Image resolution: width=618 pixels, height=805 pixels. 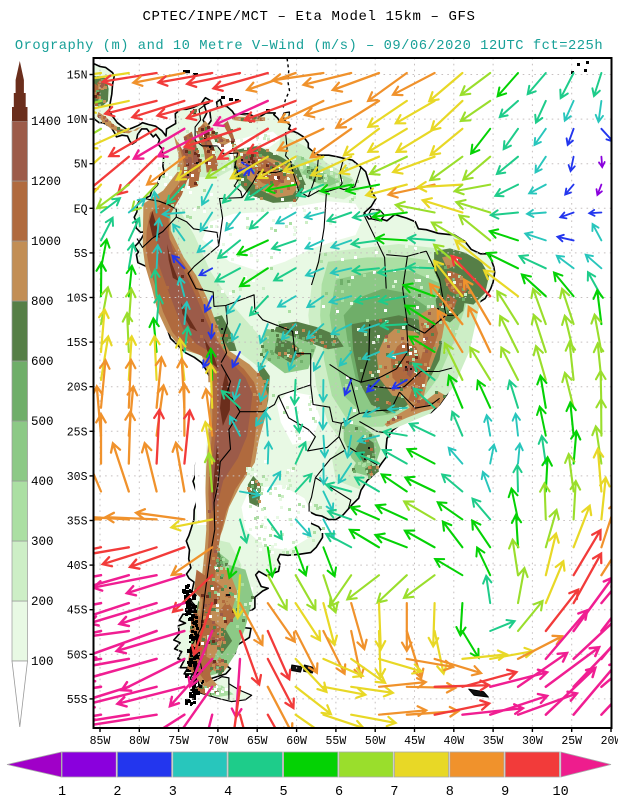 I want to click on svg-text: 1000, so click(x=46, y=242).